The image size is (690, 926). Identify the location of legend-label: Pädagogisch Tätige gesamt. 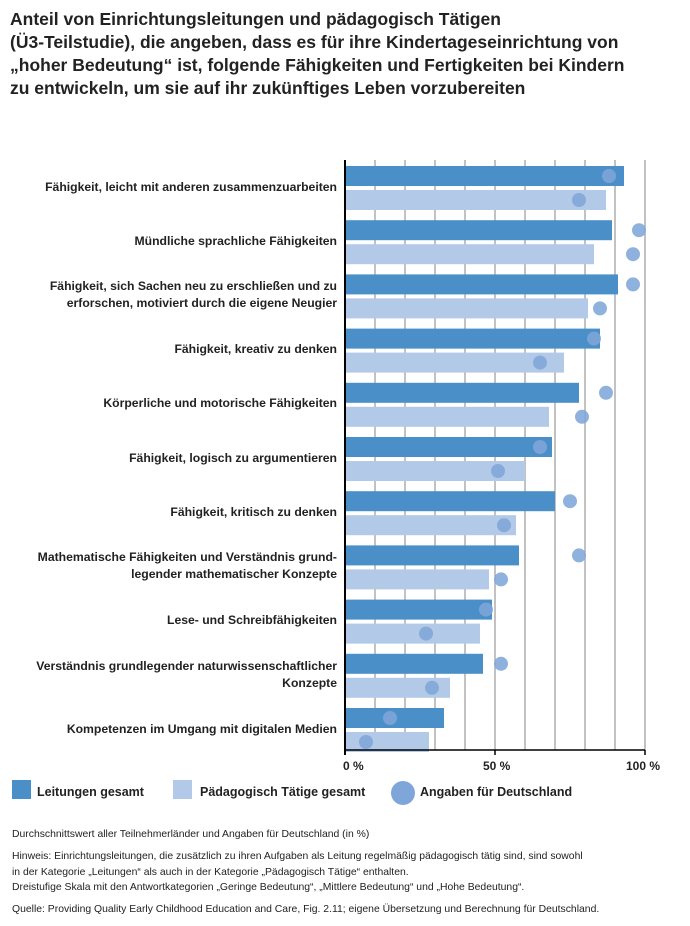
(283, 792).